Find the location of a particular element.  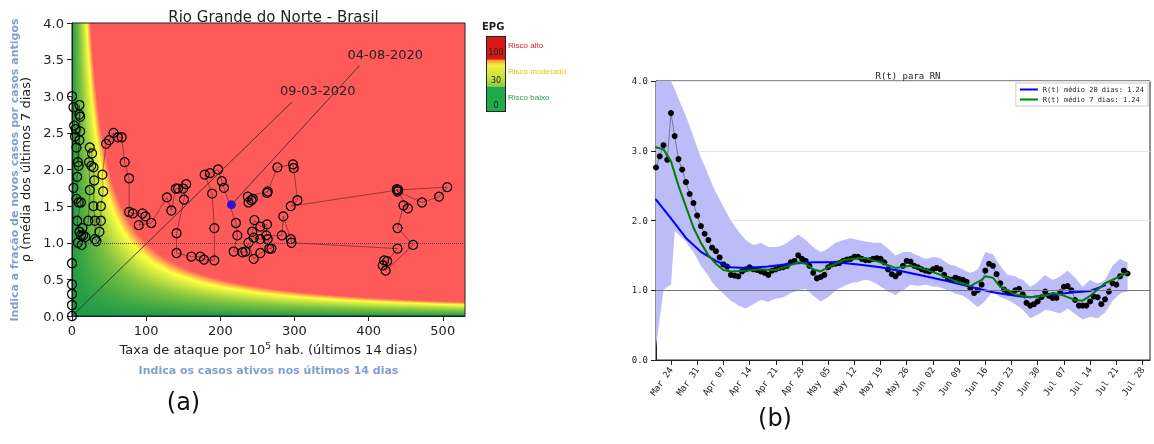

text: (b) is located at coordinates (775, 418).